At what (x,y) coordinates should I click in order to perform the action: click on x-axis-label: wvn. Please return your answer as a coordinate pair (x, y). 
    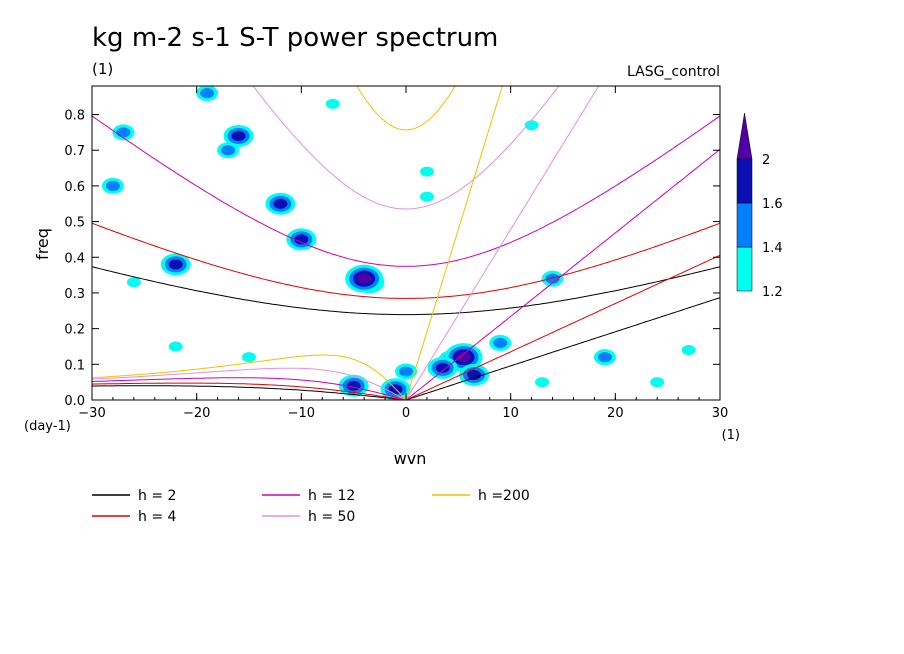
    Looking at the image, I should click on (410, 458).